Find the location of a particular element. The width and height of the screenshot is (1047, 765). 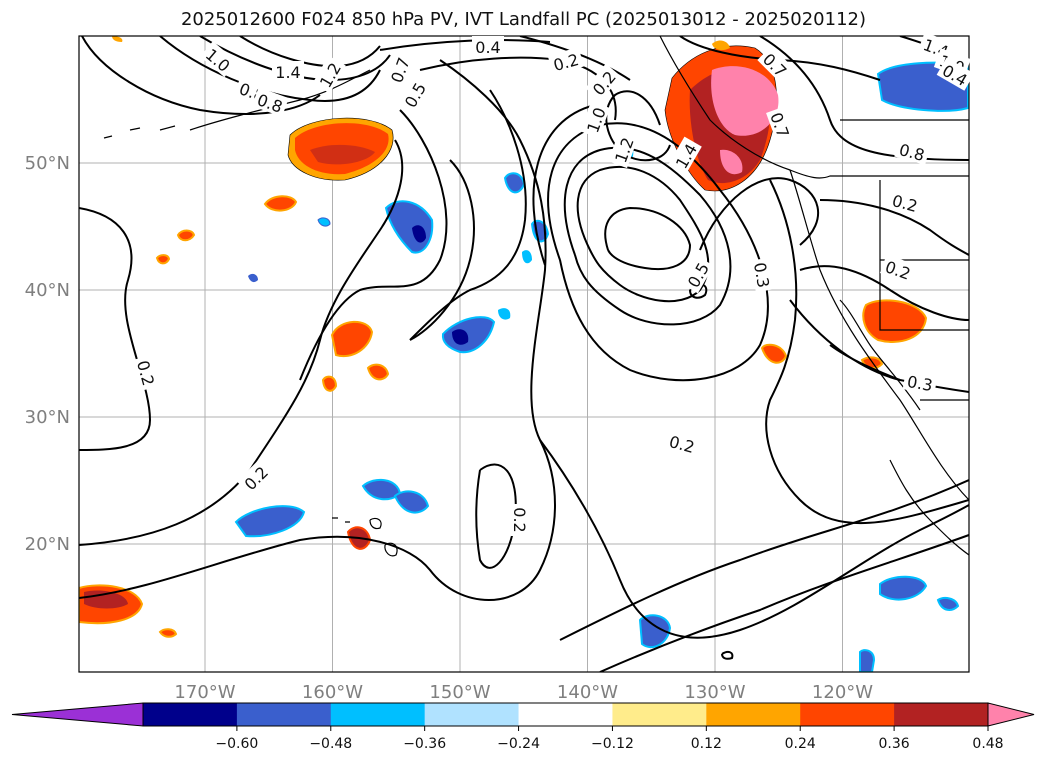

colorbar-tick-label: −0.48 is located at coordinates (330, 744).